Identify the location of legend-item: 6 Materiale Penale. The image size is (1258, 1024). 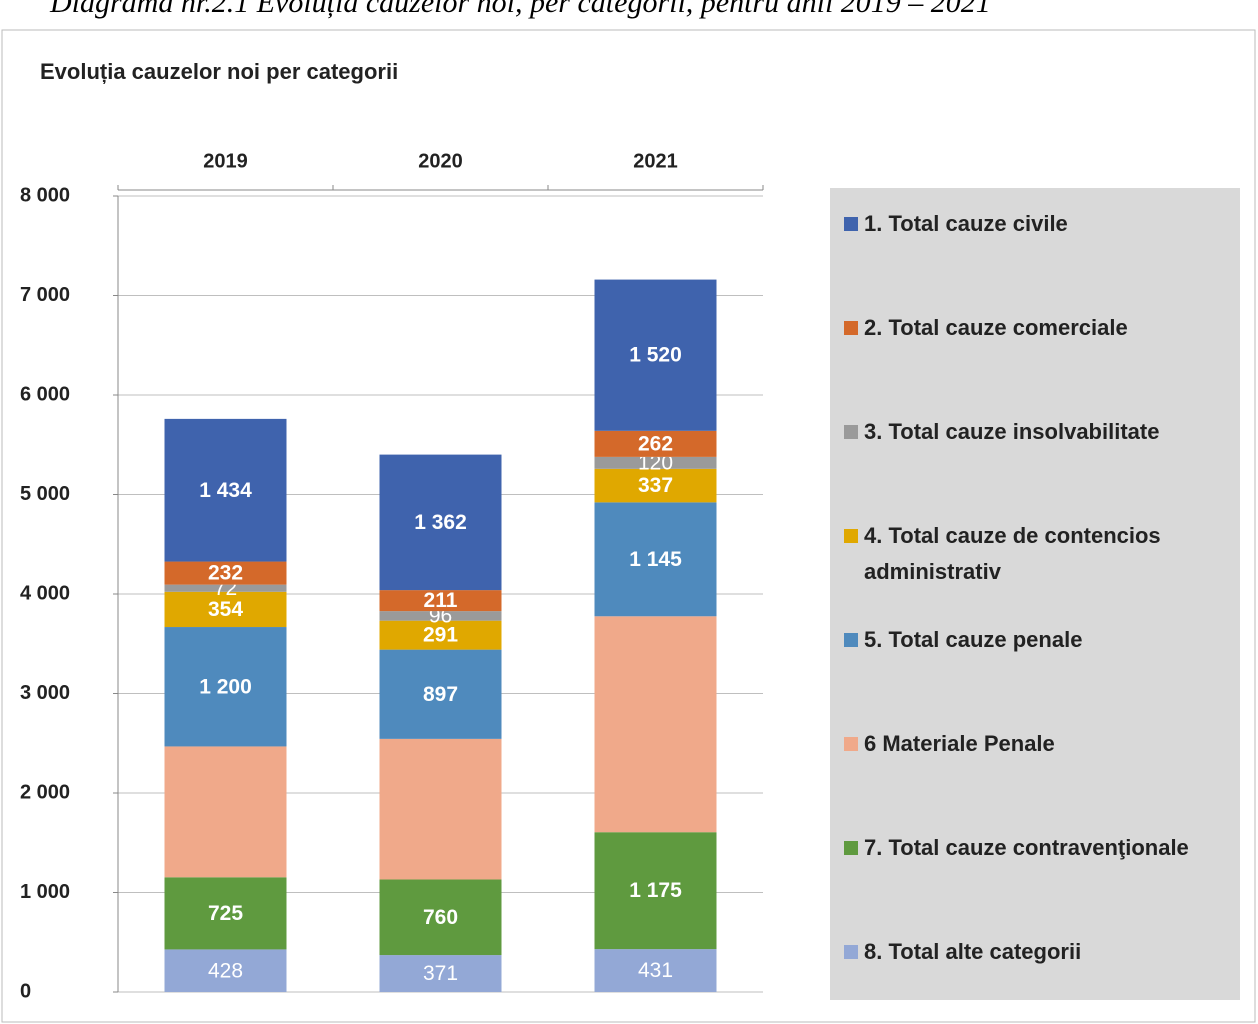
(1036, 744).